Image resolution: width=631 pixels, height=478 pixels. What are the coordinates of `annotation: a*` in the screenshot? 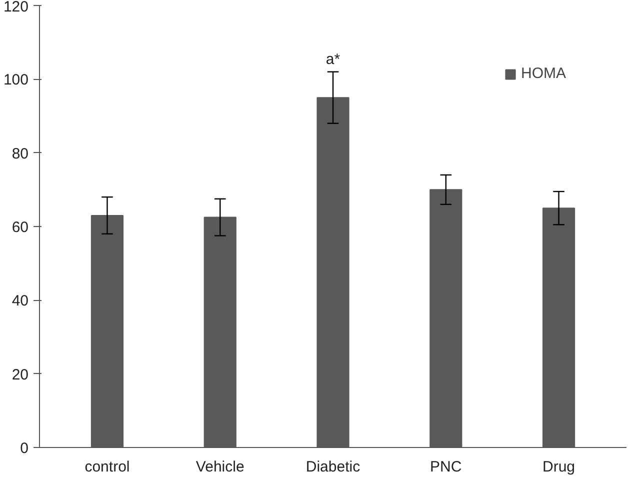 It's located at (333, 59).